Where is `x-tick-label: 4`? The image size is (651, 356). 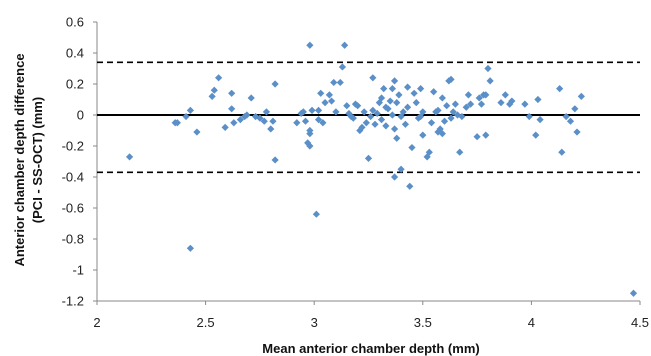 x-tick-label: 4 is located at coordinates (531, 322).